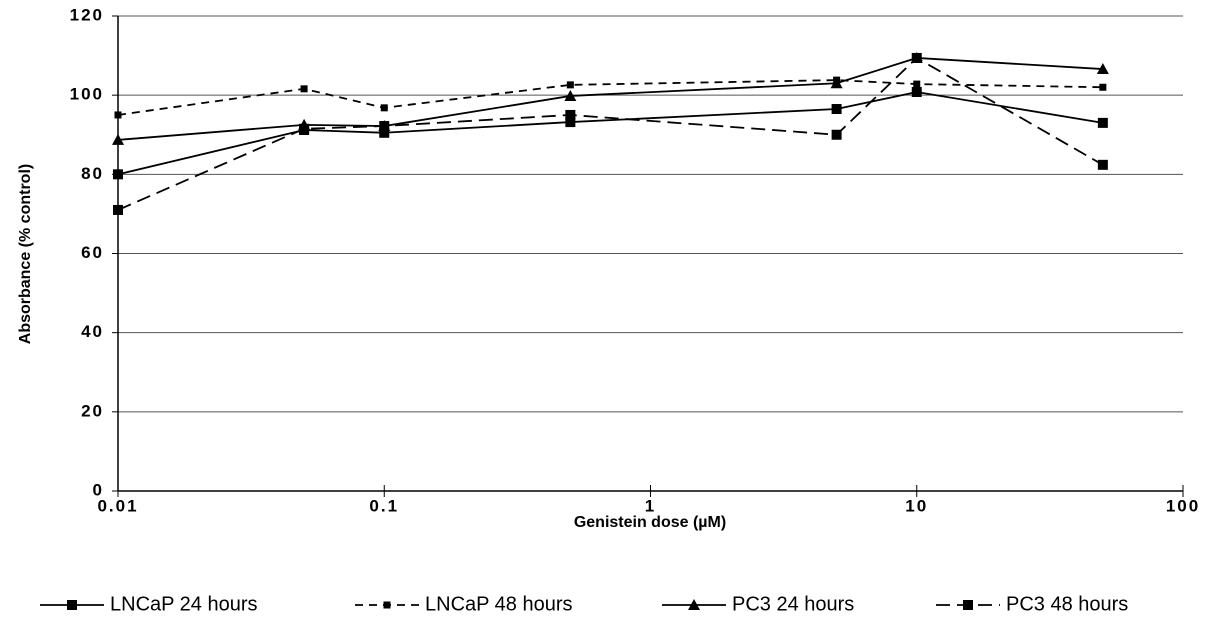  Describe the element at coordinates (92, 252) in the screenshot. I see `y-tick-label: 60` at that location.